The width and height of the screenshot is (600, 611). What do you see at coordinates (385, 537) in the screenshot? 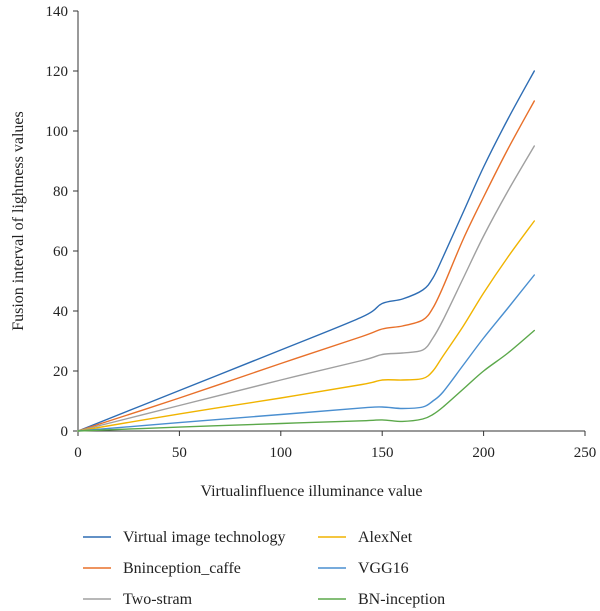
I see `legend-label: AlexNet` at bounding box center [385, 537].